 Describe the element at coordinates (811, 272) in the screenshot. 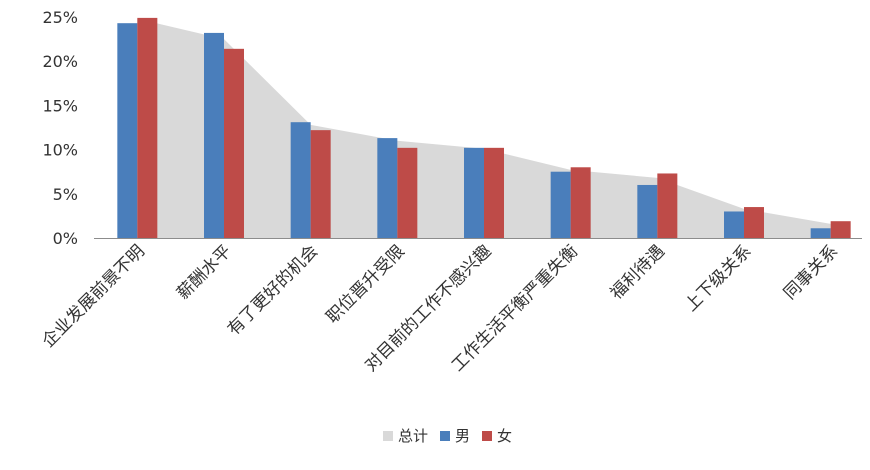

I see `category-label-8: 同事关系` at that location.